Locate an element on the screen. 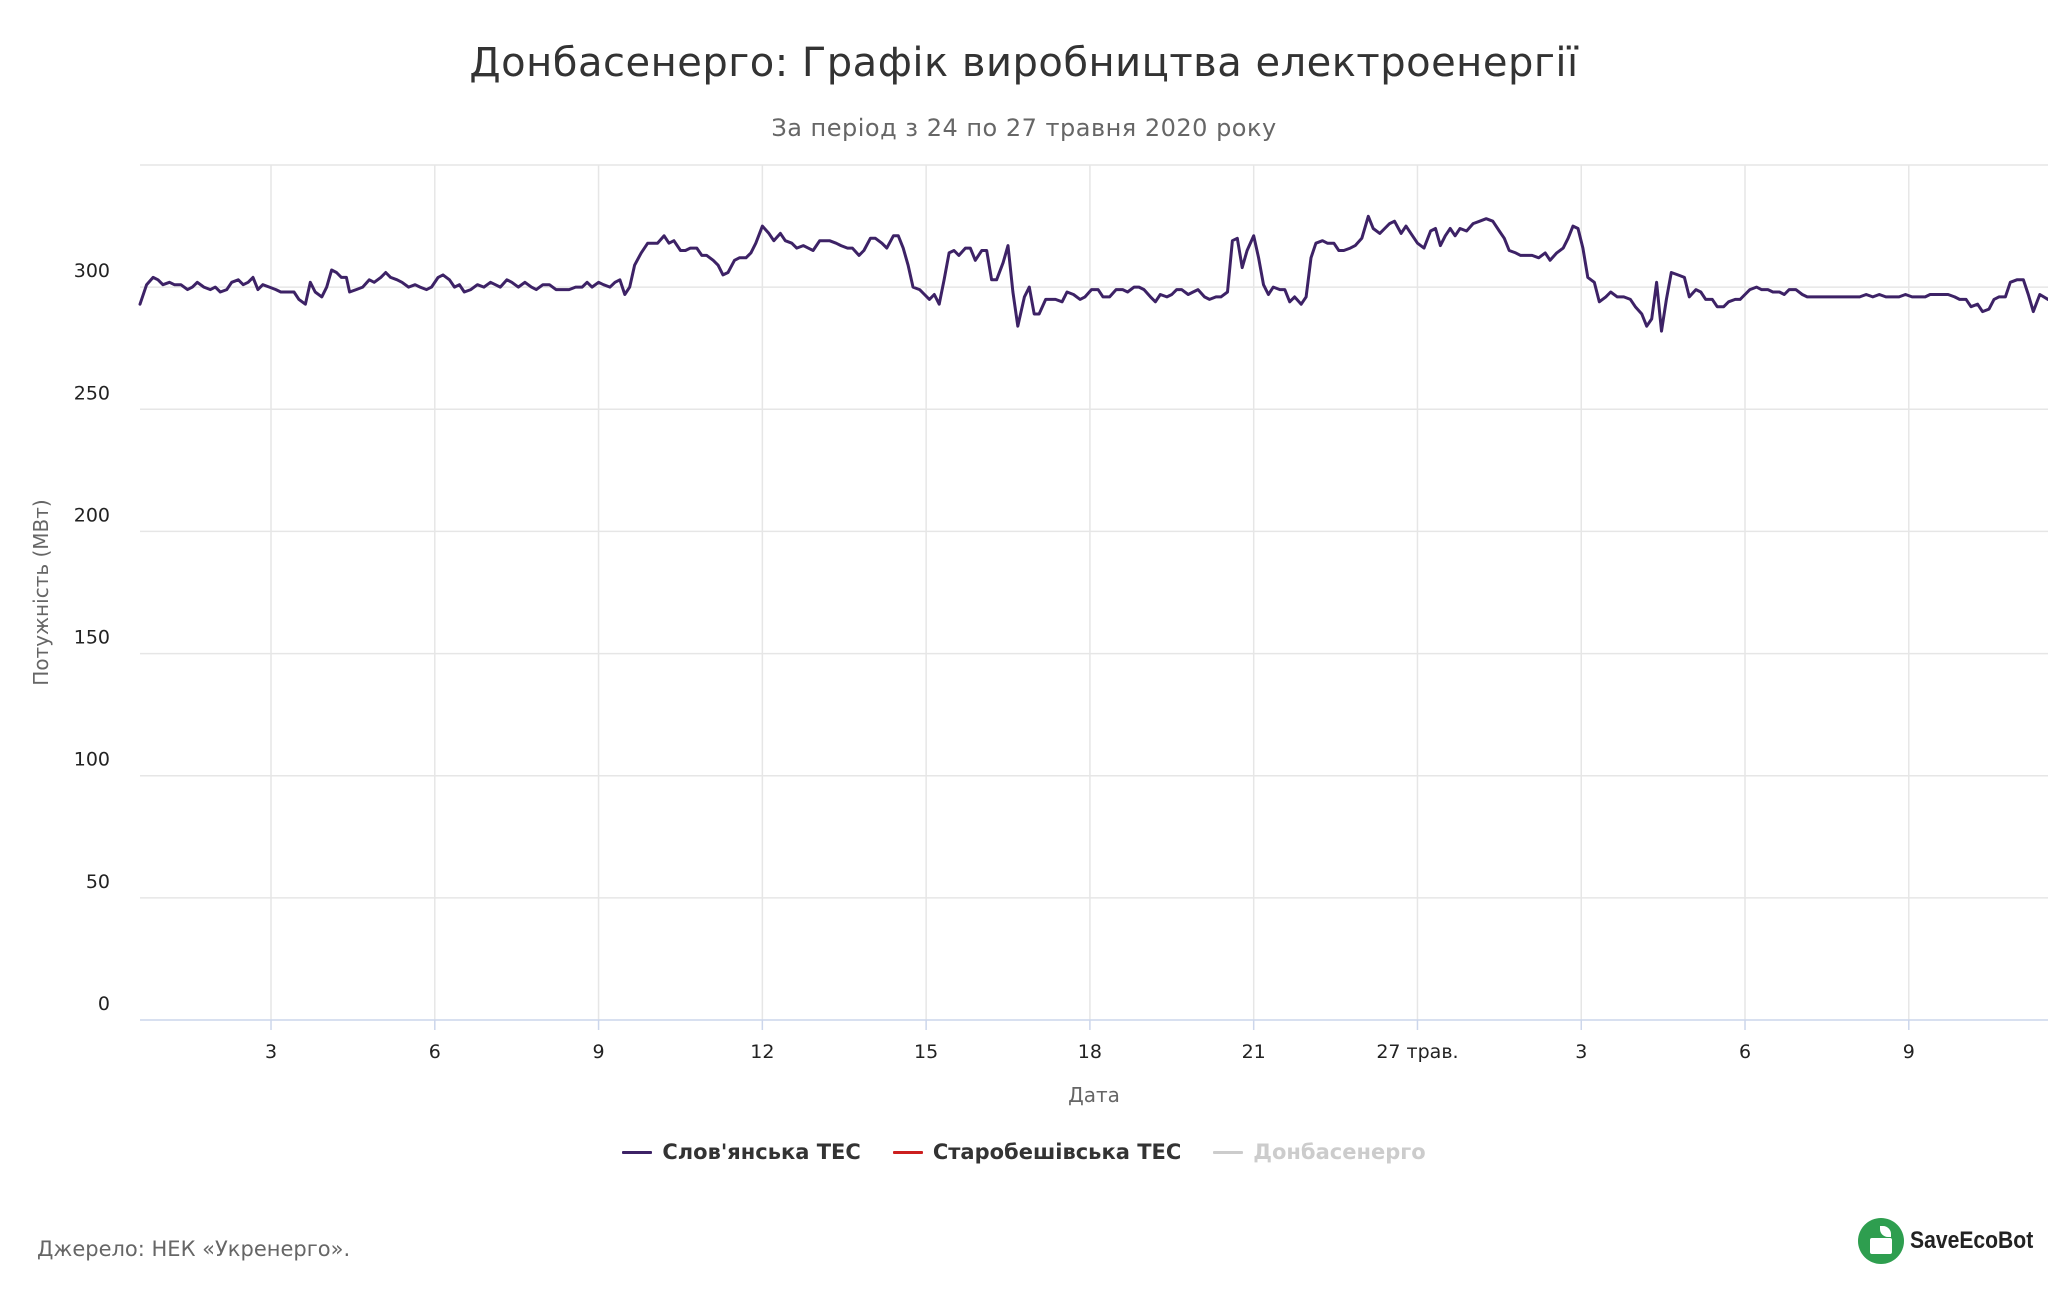 This screenshot has height=1291, width=2048. credits-text: Джерело: НЕК «Укренерго». is located at coordinates (194, 1249).